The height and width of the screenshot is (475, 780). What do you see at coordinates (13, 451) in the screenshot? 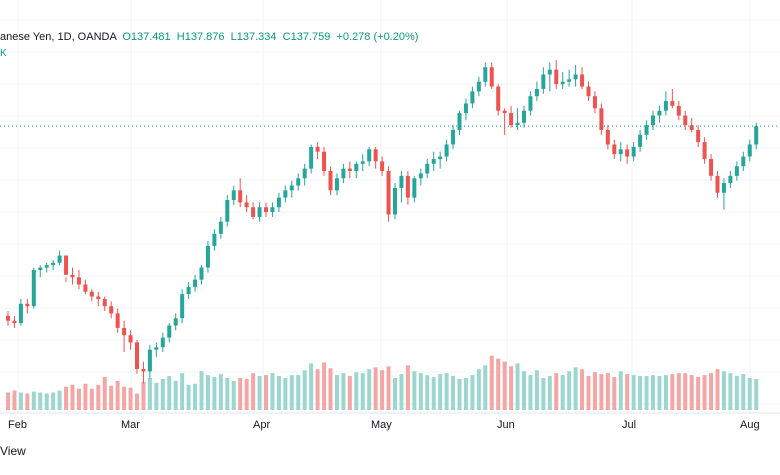
I see `footer-link: View` at bounding box center [13, 451].